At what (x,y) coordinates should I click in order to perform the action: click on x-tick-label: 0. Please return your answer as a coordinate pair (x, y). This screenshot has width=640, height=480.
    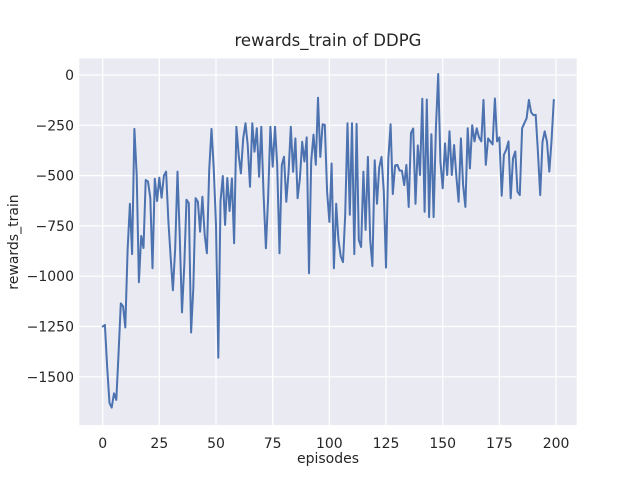
    Looking at the image, I should click on (102, 444).